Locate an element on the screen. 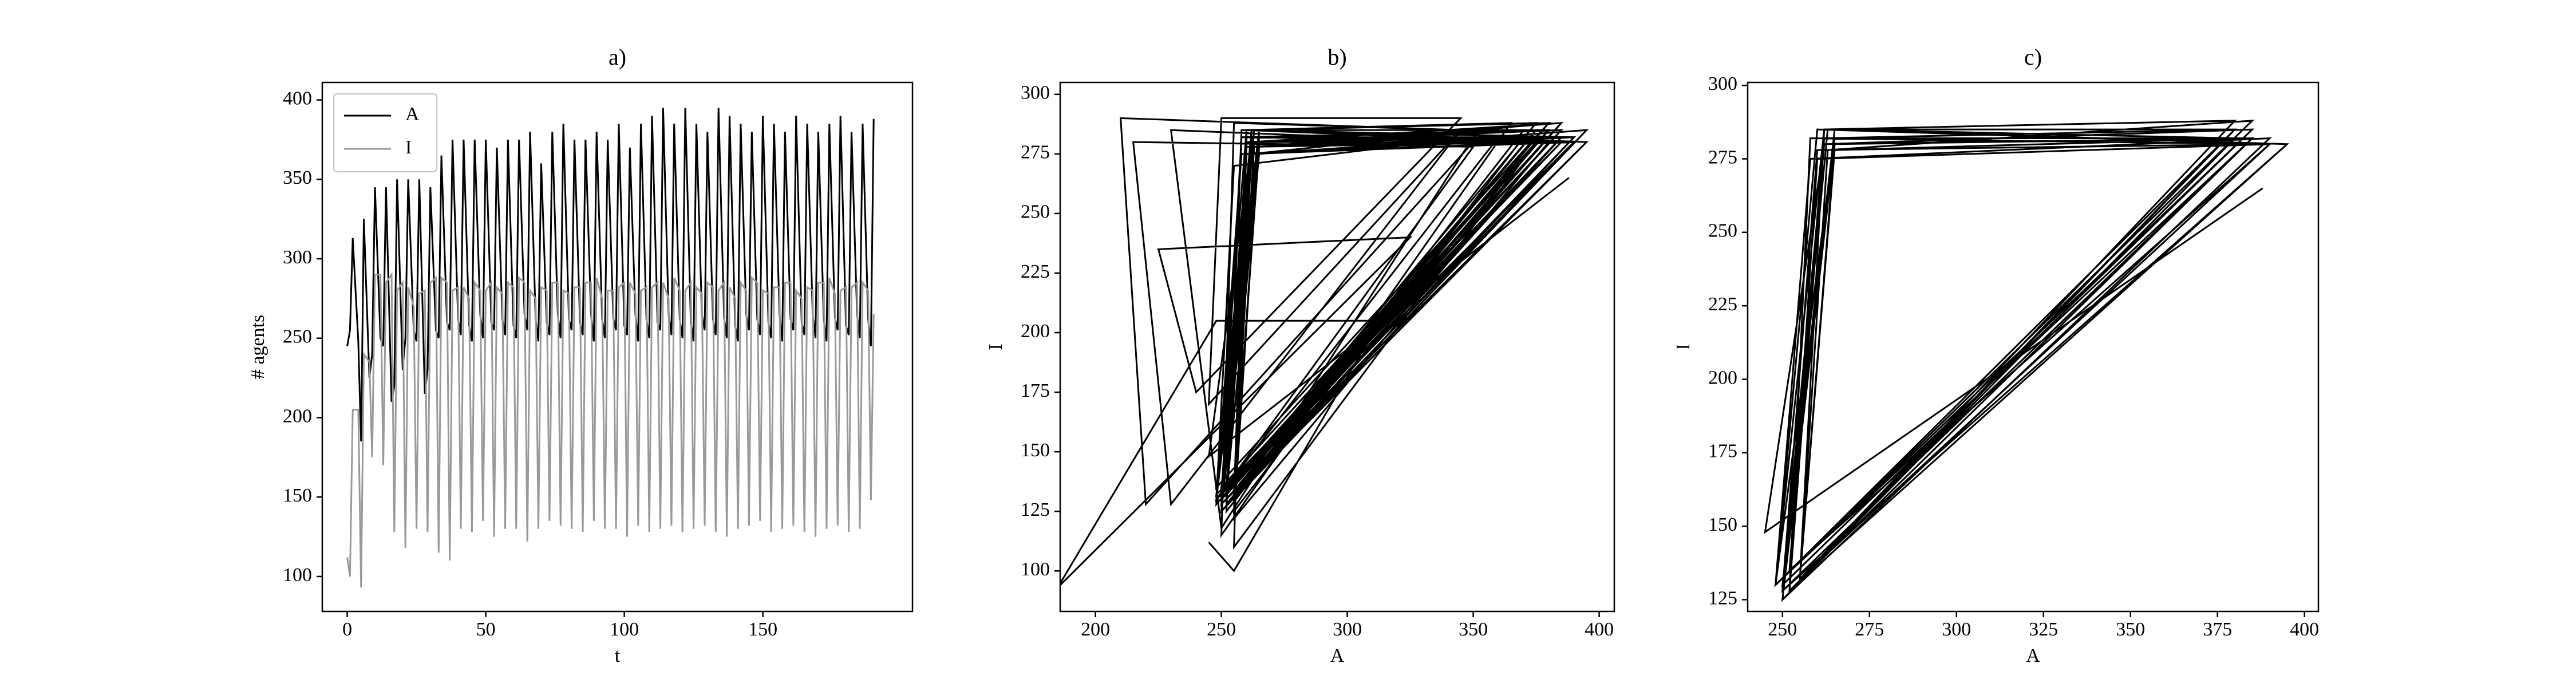 This screenshot has width=2576, height=687. x-axis-label: t is located at coordinates (618, 656).